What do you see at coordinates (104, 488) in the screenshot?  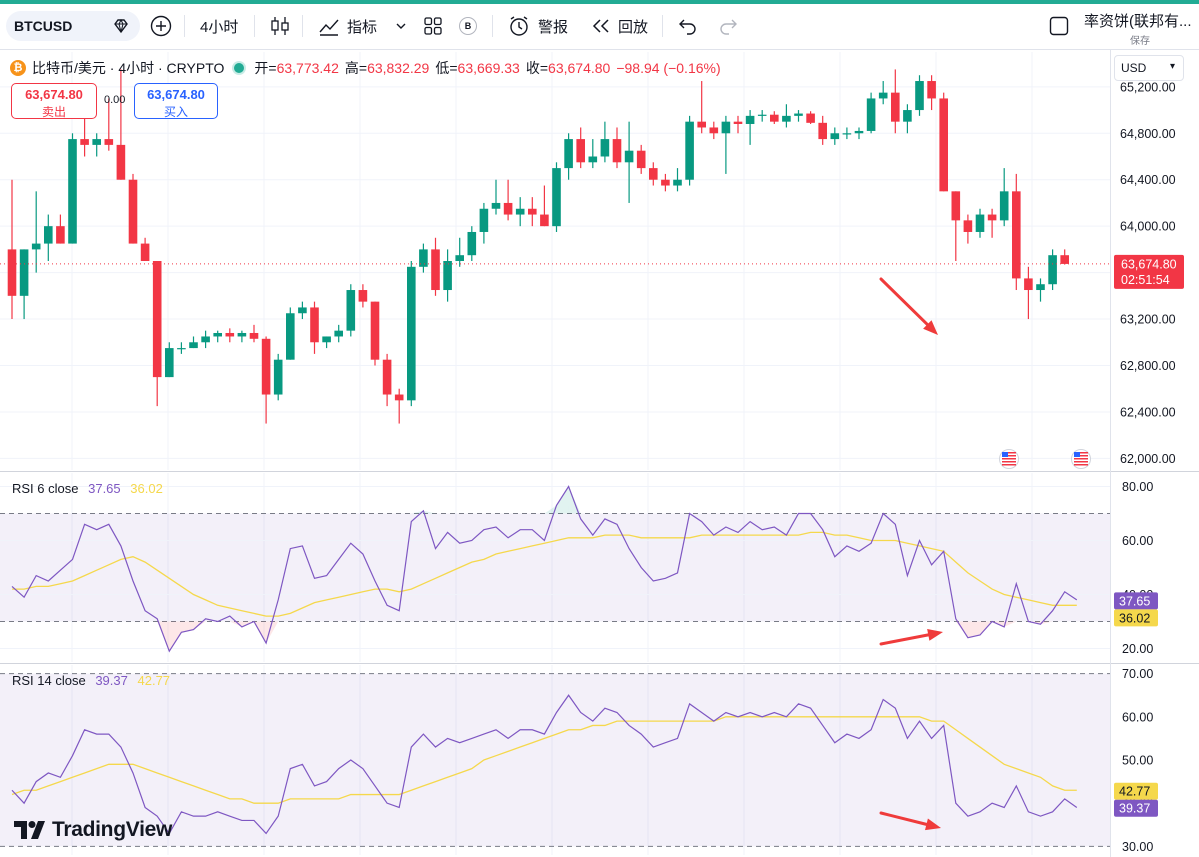 I see `rsi6-value: 37.65` at bounding box center [104, 488].